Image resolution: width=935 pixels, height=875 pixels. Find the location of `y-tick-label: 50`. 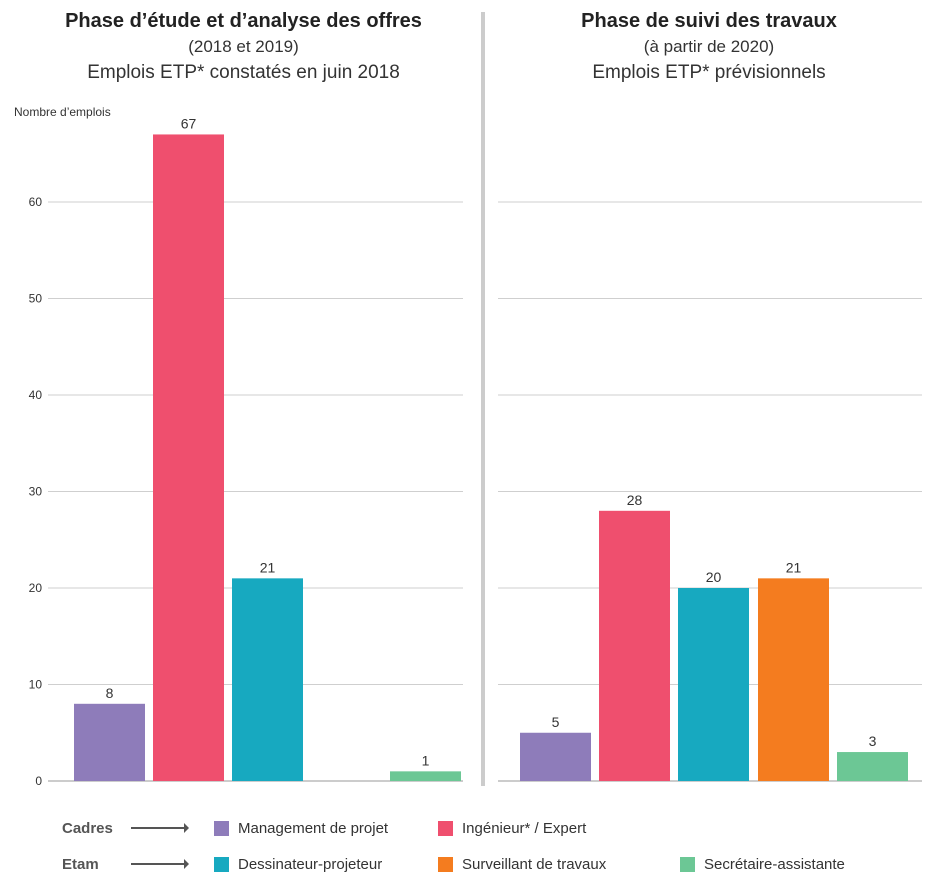

y-tick-label: 50 is located at coordinates (36, 299).